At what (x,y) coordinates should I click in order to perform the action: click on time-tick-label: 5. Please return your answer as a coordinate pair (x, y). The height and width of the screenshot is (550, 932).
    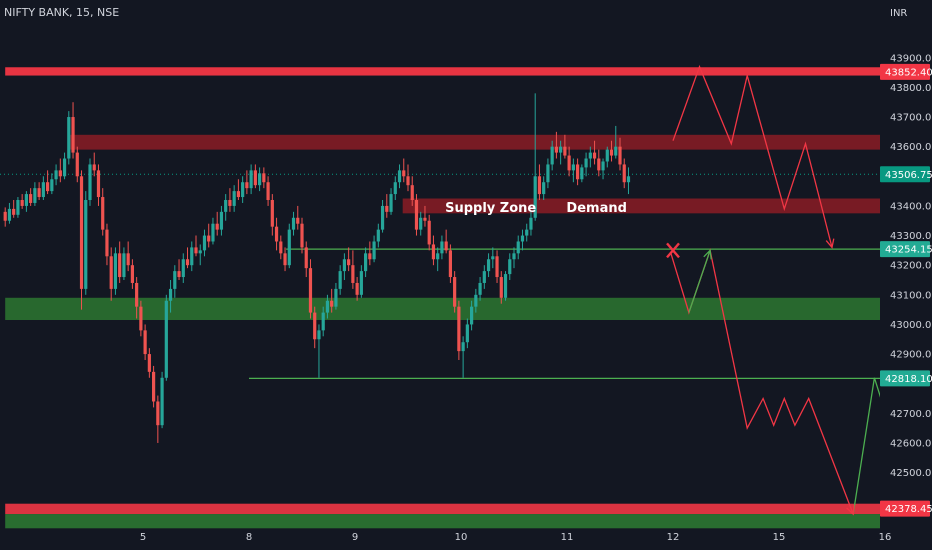
    Looking at the image, I should click on (143, 537).